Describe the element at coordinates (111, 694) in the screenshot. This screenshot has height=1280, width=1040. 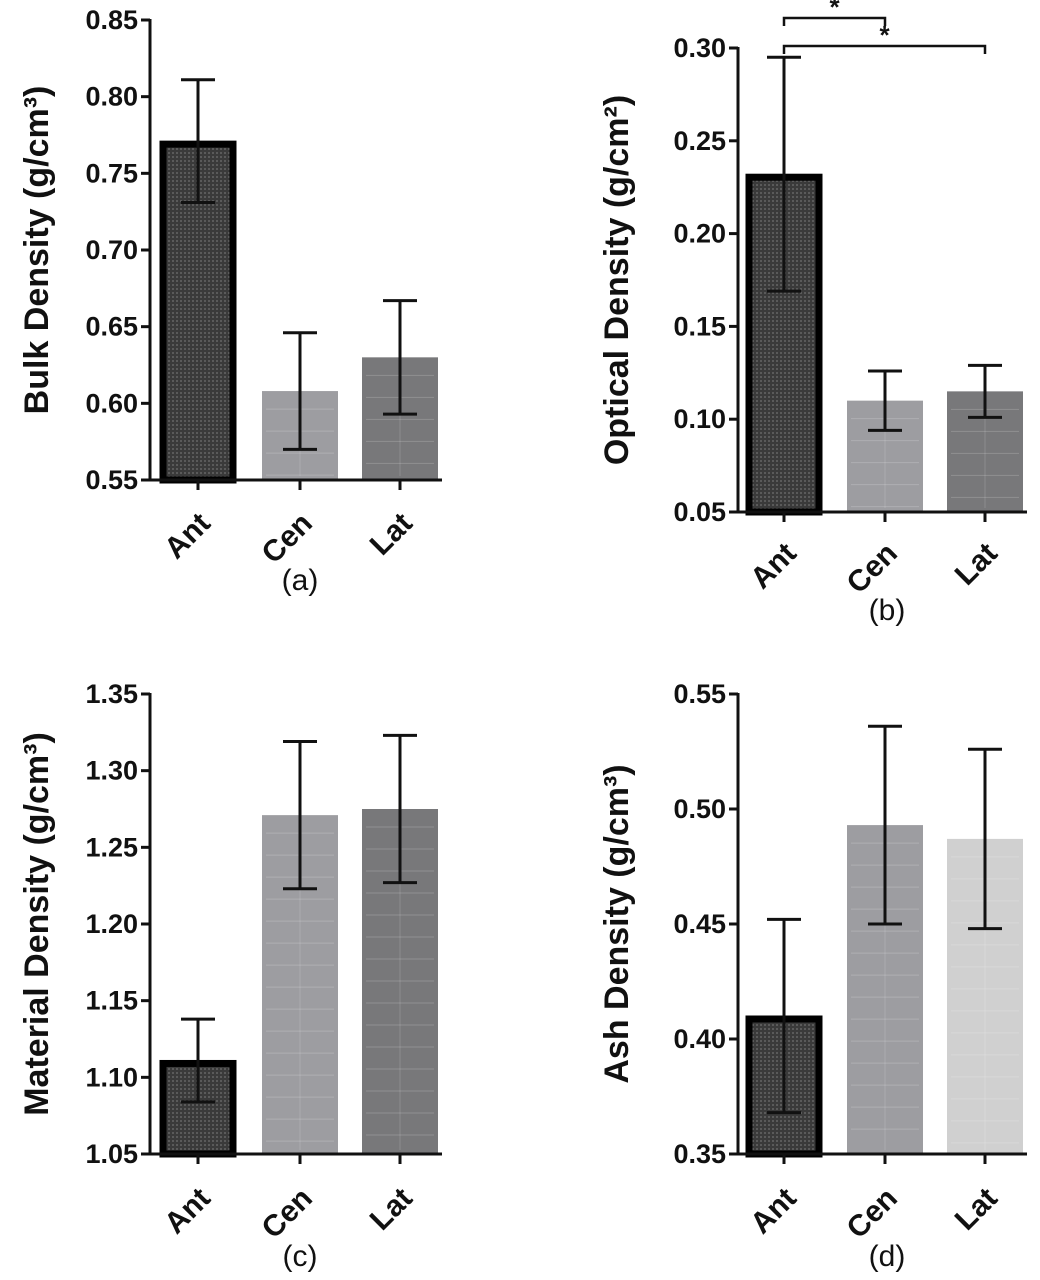
I see `y-tick-label: 1.35` at that location.